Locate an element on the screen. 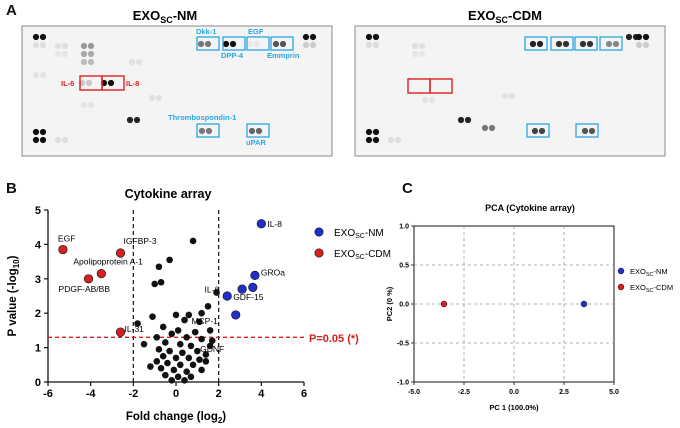 This screenshot has height=428, width=680. panel-label-b: B is located at coordinates (11, 188).